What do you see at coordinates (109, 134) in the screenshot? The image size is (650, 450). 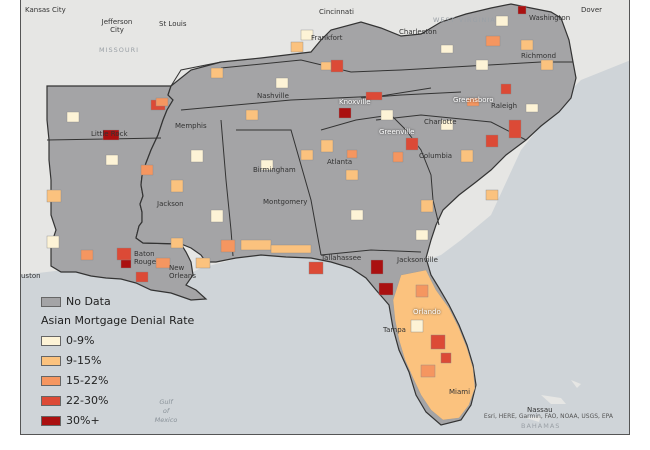 I see `city-label-little-rock: Little Rock` at bounding box center [109, 134].